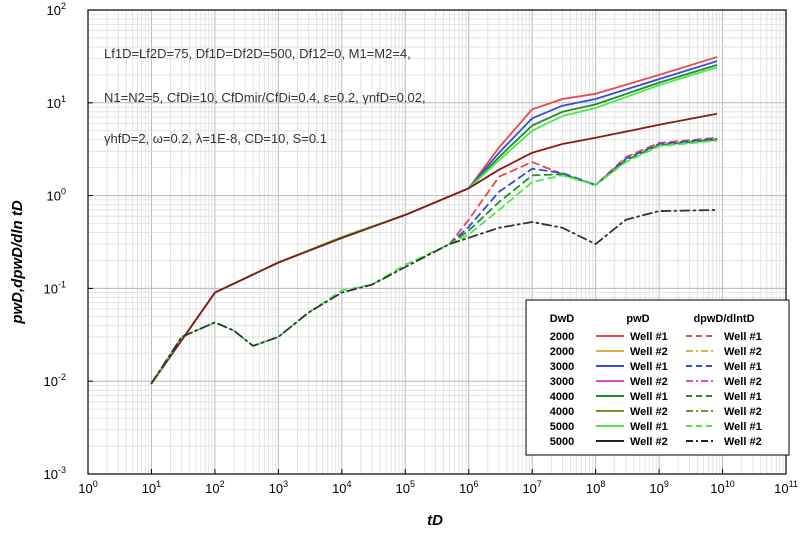 The image size is (809, 536). What do you see at coordinates (637, 319) in the screenshot?
I see `legend-header-pwd: pwD` at bounding box center [637, 319].